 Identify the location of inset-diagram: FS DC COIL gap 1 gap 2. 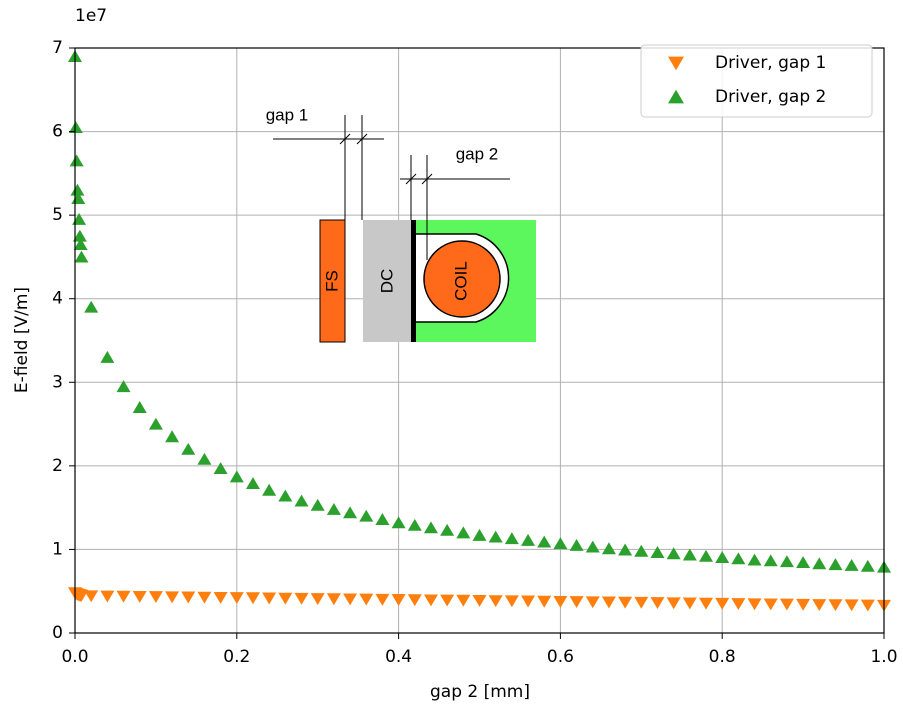
(401, 224).